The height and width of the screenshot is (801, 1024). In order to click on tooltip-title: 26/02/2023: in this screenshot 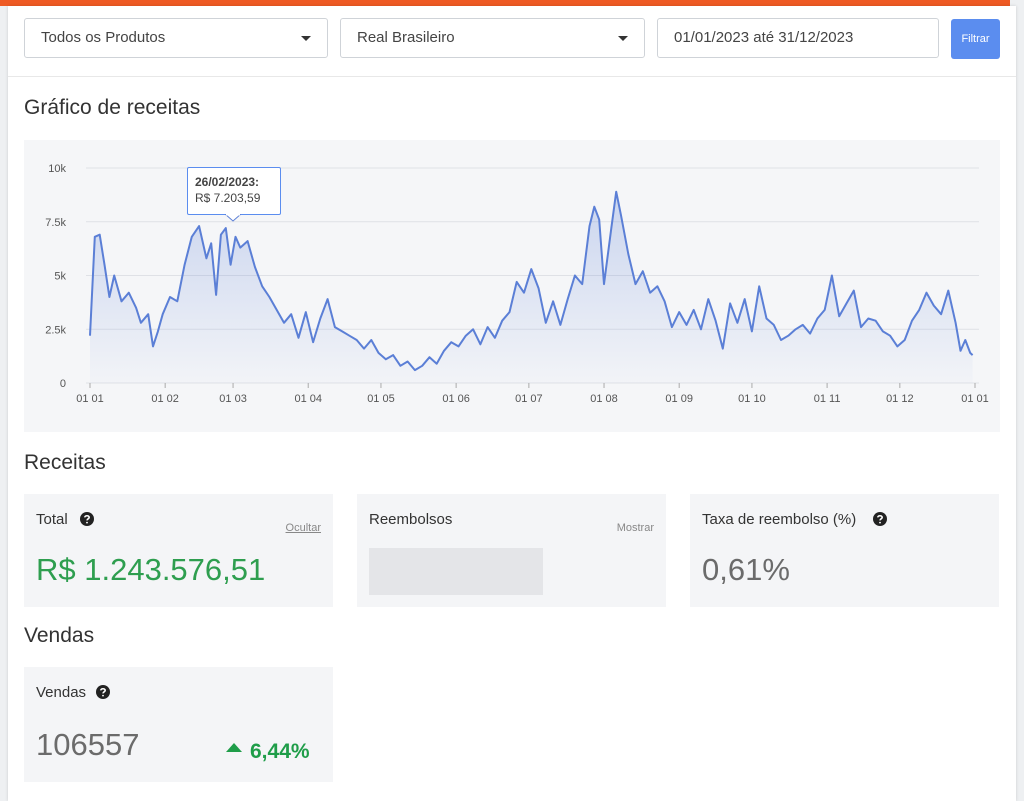, I will do `click(227, 182)`.